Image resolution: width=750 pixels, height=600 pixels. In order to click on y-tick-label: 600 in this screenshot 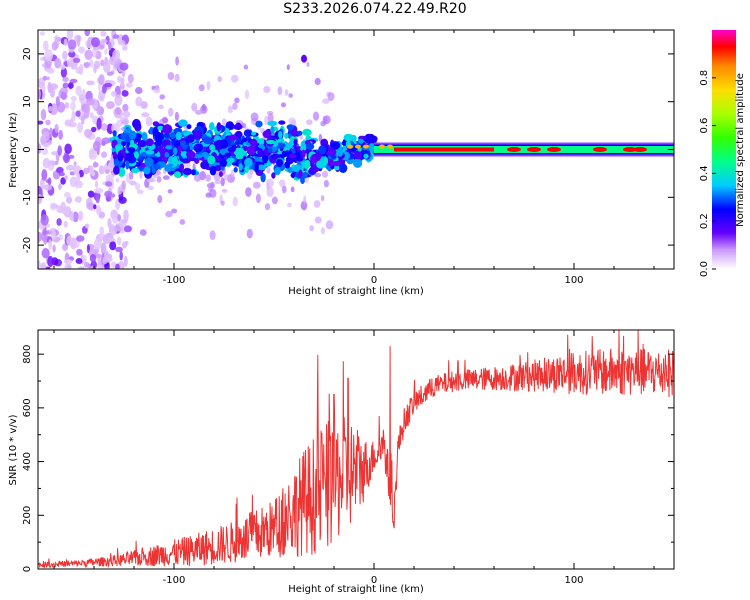, I will do `click(27, 407)`.